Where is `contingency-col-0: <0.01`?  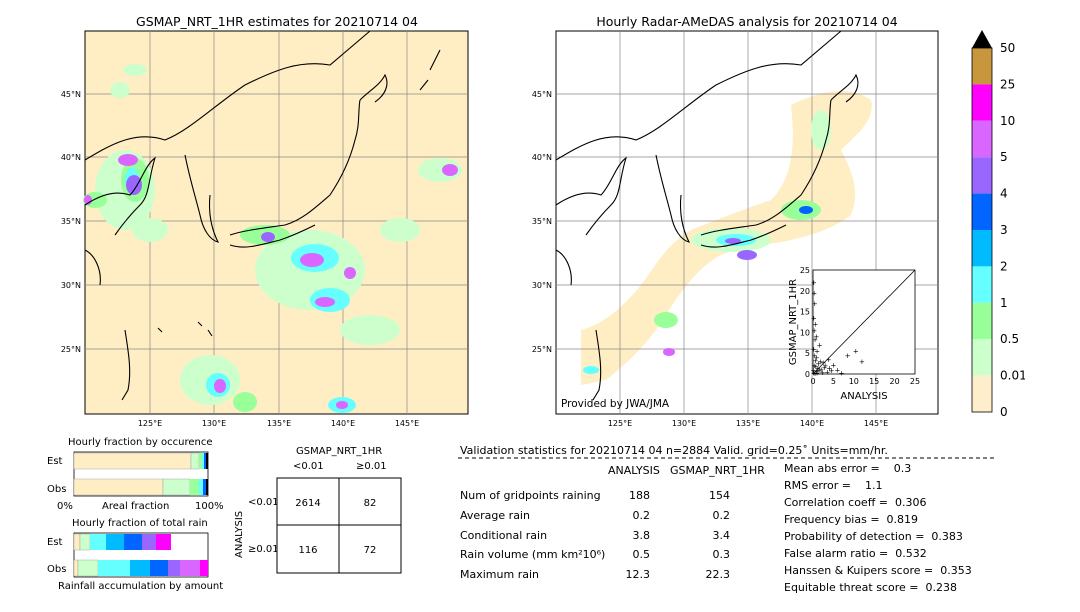
contingency-col-0: <0.01 is located at coordinates (308, 466).